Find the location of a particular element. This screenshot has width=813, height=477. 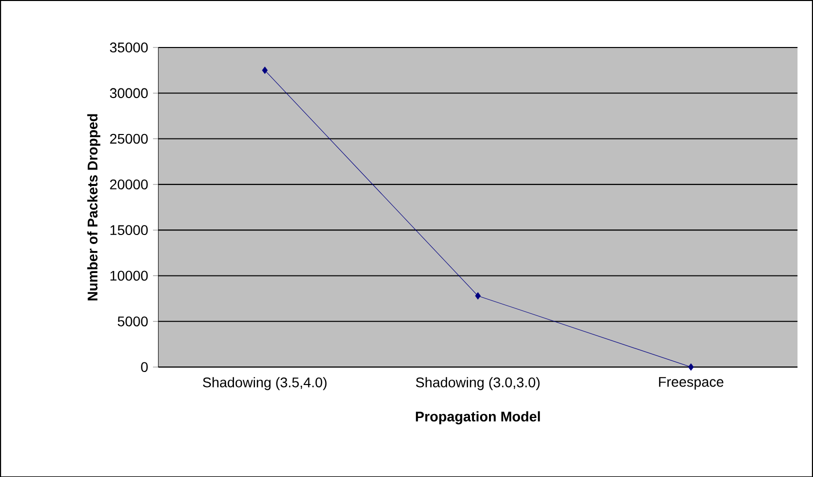

x-axis-title: Propagation Model is located at coordinates (478, 417).